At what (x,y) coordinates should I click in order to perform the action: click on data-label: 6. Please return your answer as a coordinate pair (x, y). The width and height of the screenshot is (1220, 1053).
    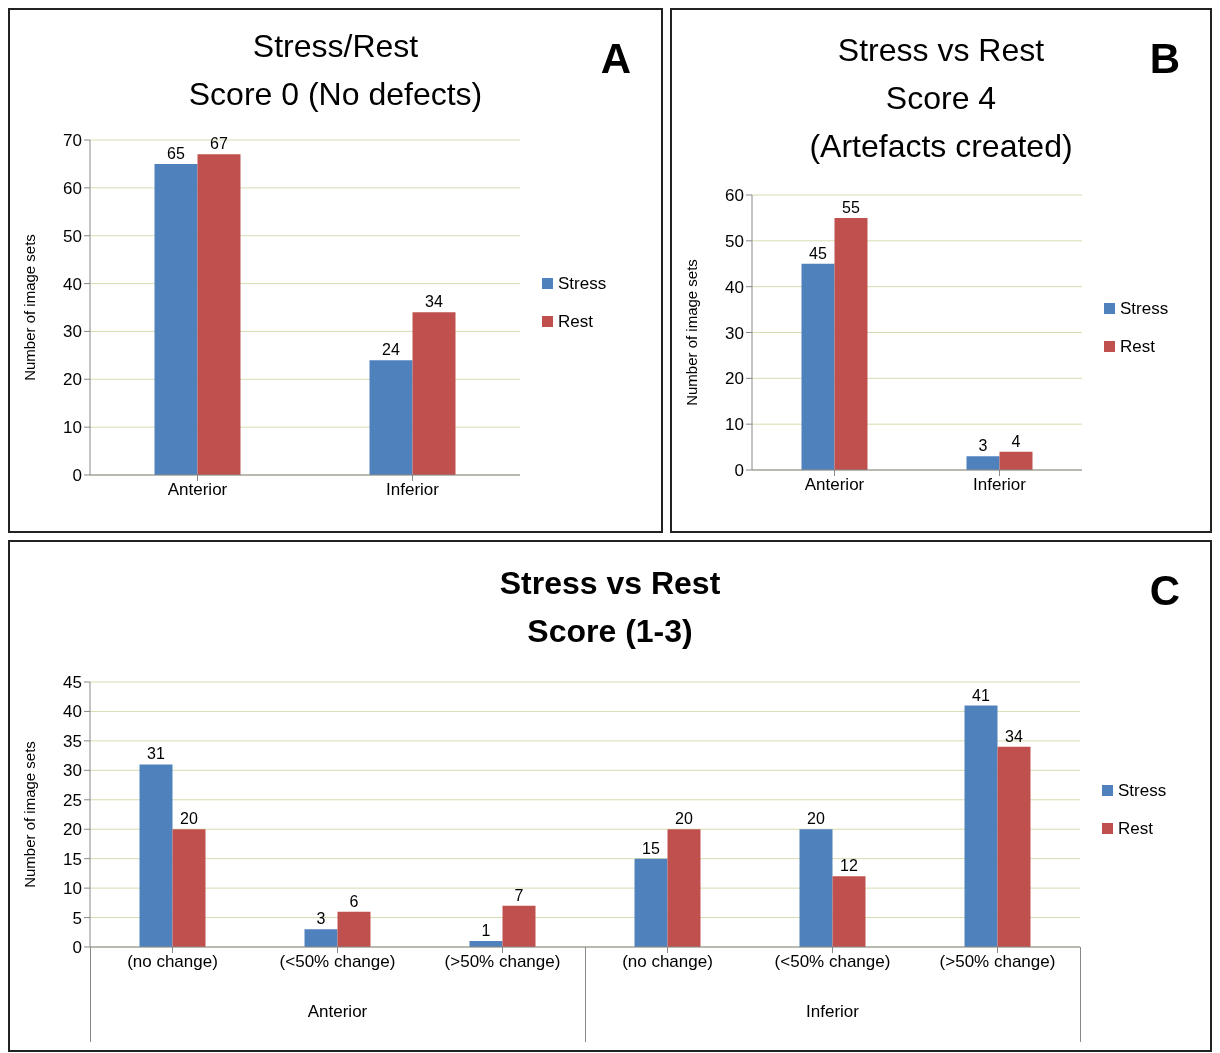
    Looking at the image, I should click on (354, 901).